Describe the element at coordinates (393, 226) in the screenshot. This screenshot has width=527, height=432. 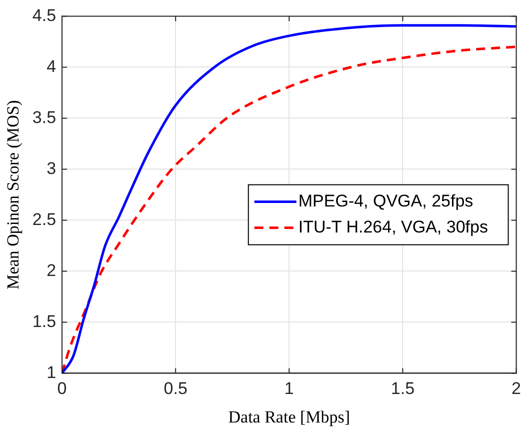
I see `legend-label: ITU-T H.264, VGA, 30fps` at that location.